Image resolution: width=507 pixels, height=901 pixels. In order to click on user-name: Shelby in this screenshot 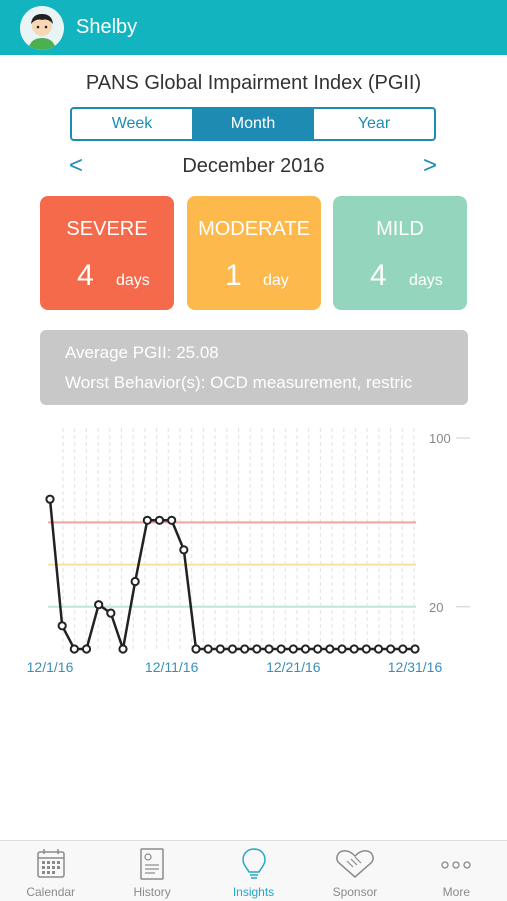, I will do `click(107, 27)`.